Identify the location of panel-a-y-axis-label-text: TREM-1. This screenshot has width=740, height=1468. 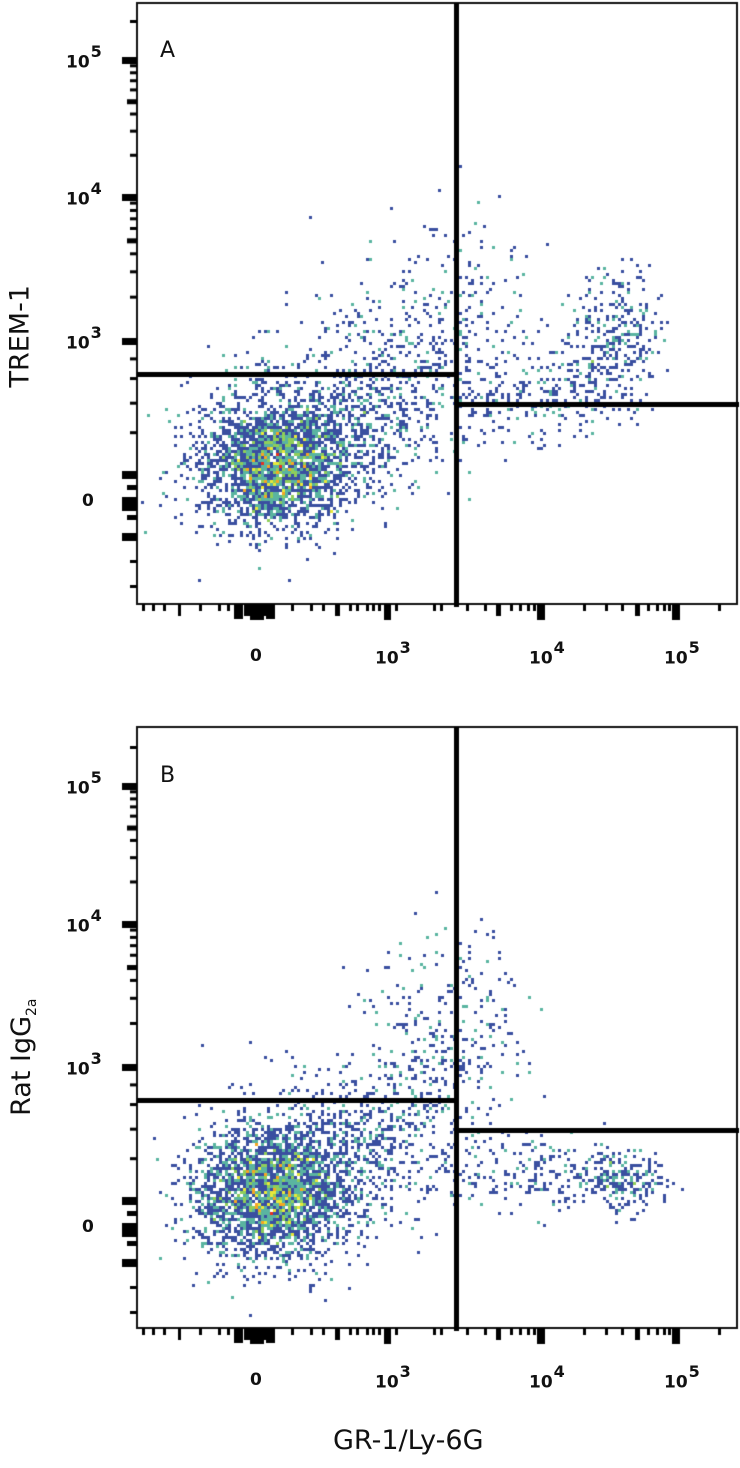
(20, 336).